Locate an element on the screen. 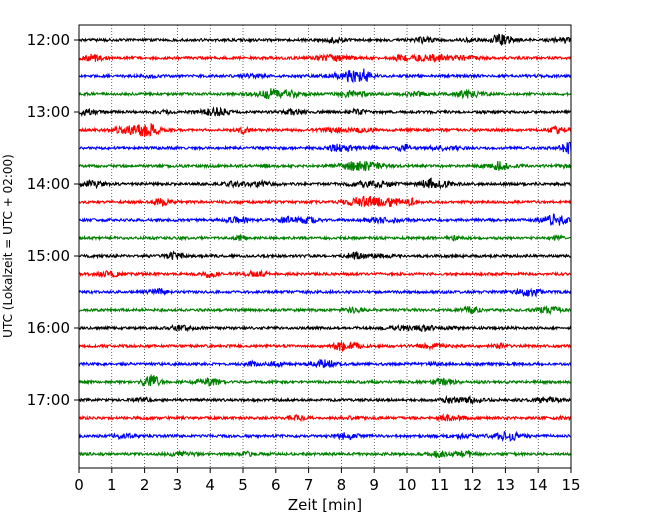 The image size is (650, 524). x-tick-label: 8 is located at coordinates (342, 485).